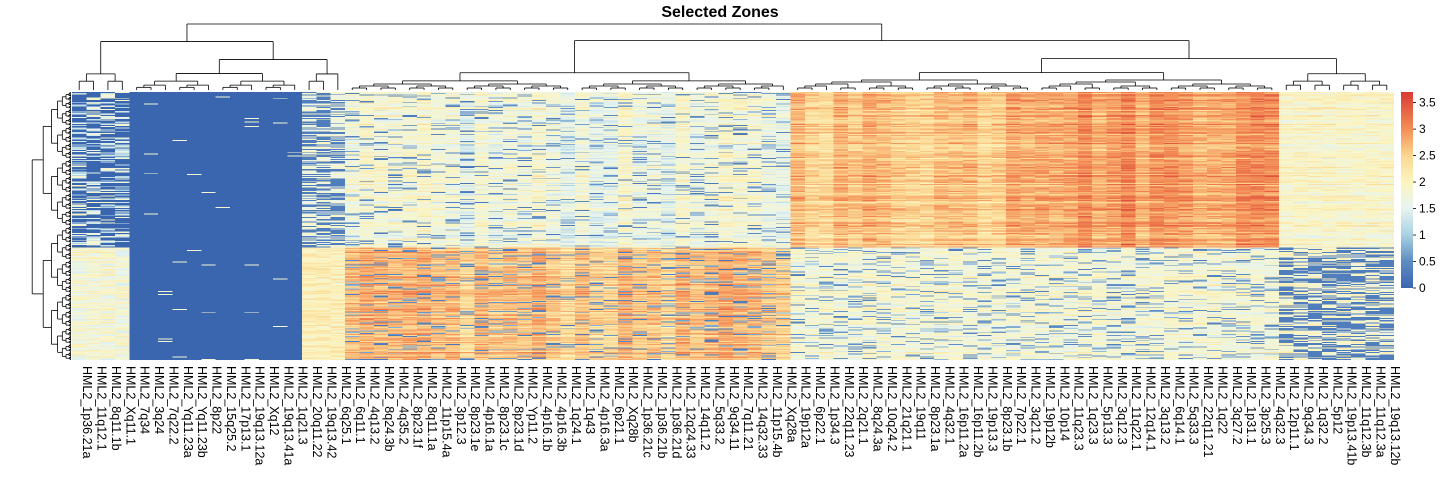 The height and width of the screenshot is (480, 1440). Describe the element at coordinates (51, 226) in the screenshot. I see `row-dendrogram` at that location.